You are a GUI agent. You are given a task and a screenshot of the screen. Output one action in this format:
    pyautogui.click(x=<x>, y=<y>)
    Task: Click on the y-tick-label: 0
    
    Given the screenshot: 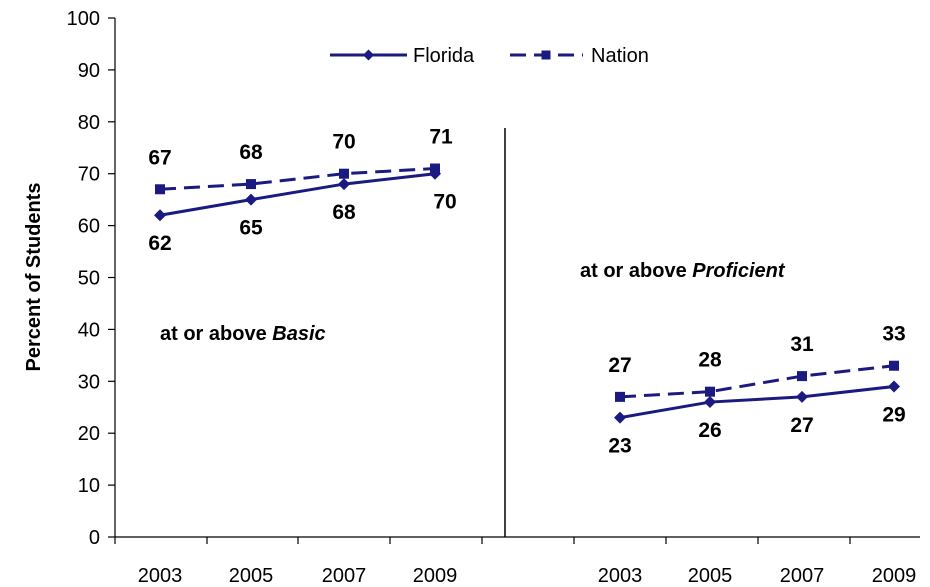 What is the action you would take?
    pyautogui.click(x=94, y=538)
    